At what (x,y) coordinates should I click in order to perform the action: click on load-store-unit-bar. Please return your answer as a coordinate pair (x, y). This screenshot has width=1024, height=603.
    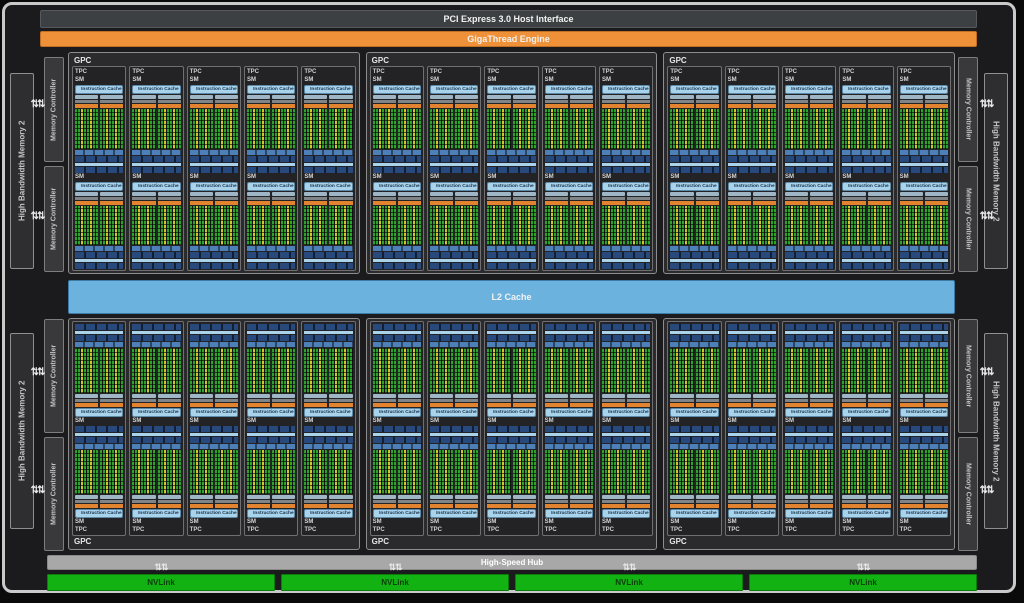
    Looking at the image, I should click on (156, 248).